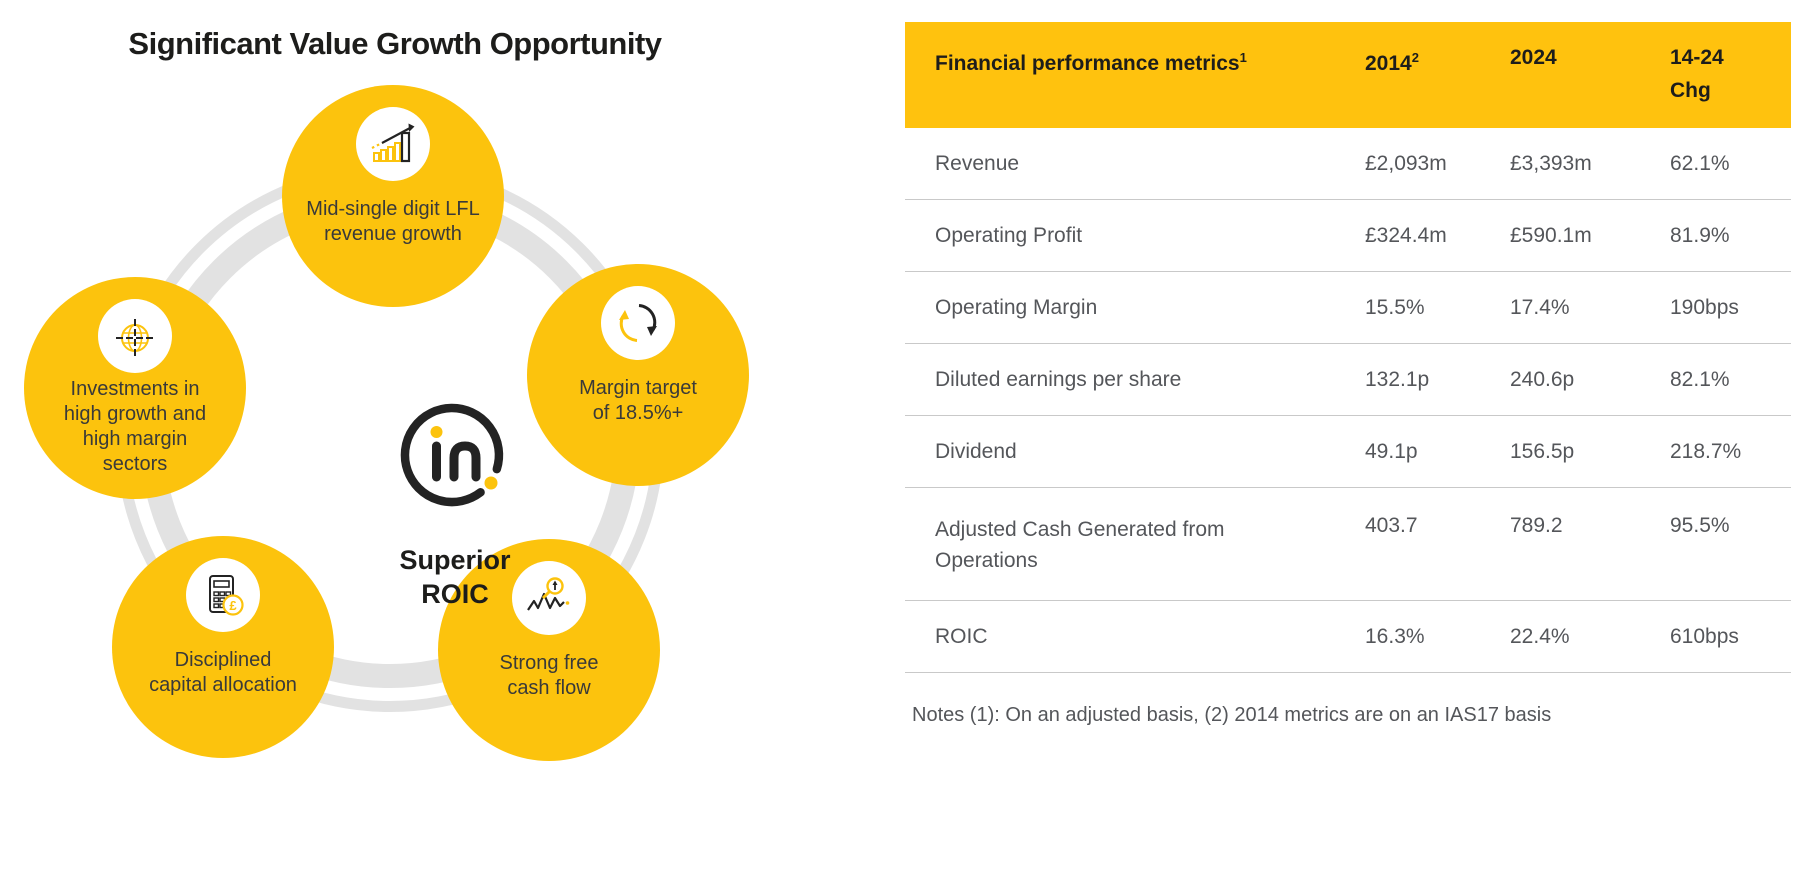 The height and width of the screenshot is (883, 1799). I want to click on page-title: Significant Value Growth Opportunity, so click(395, 43).